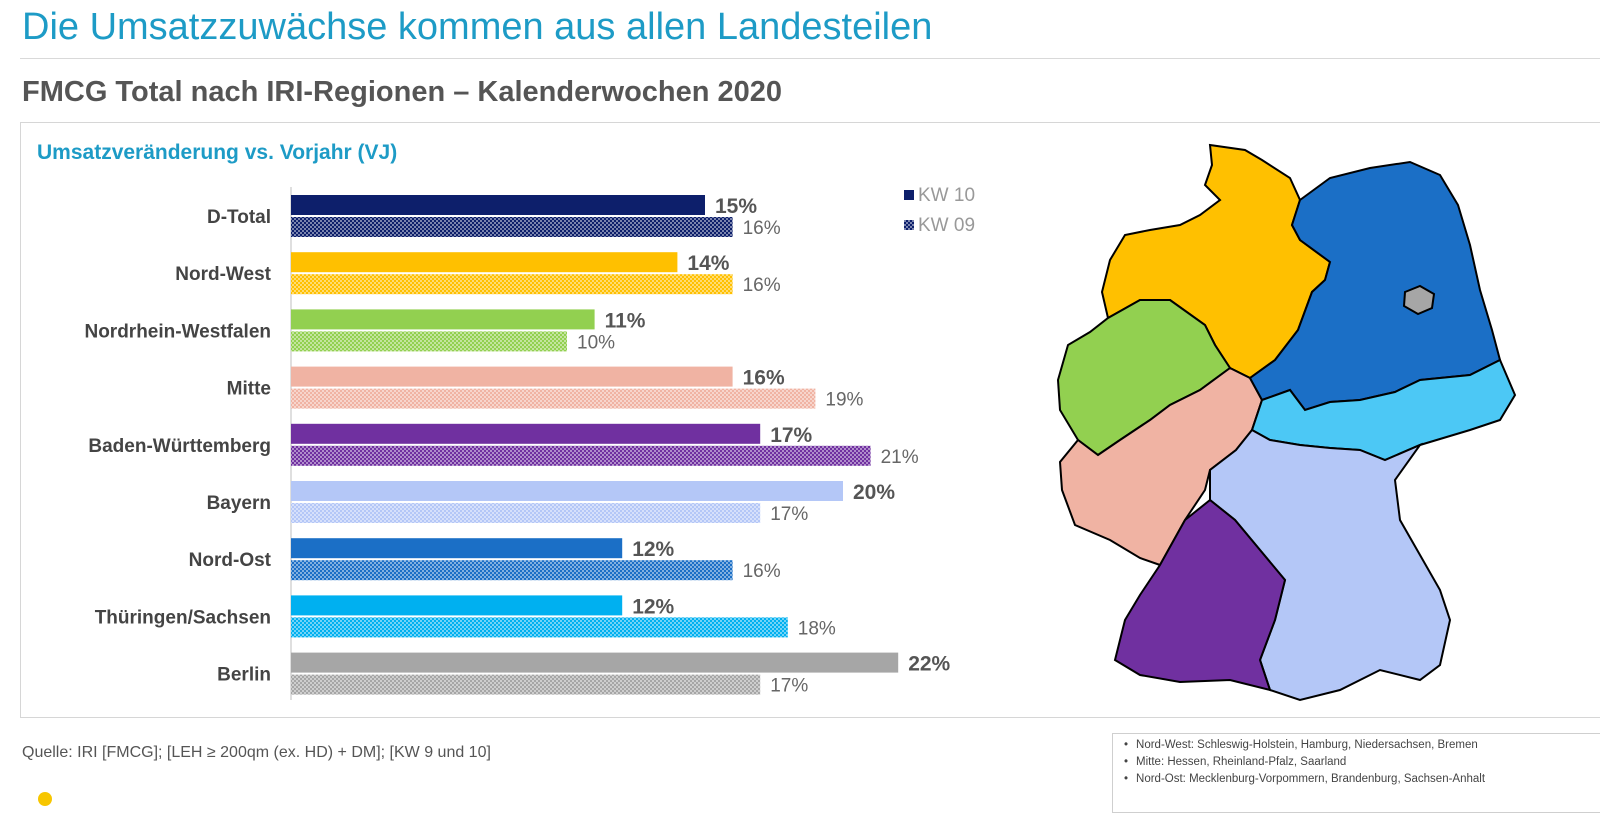 This screenshot has height=813, width=1600. What do you see at coordinates (239, 503) in the screenshot?
I see `category-label: Bayern` at bounding box center [239, 503].